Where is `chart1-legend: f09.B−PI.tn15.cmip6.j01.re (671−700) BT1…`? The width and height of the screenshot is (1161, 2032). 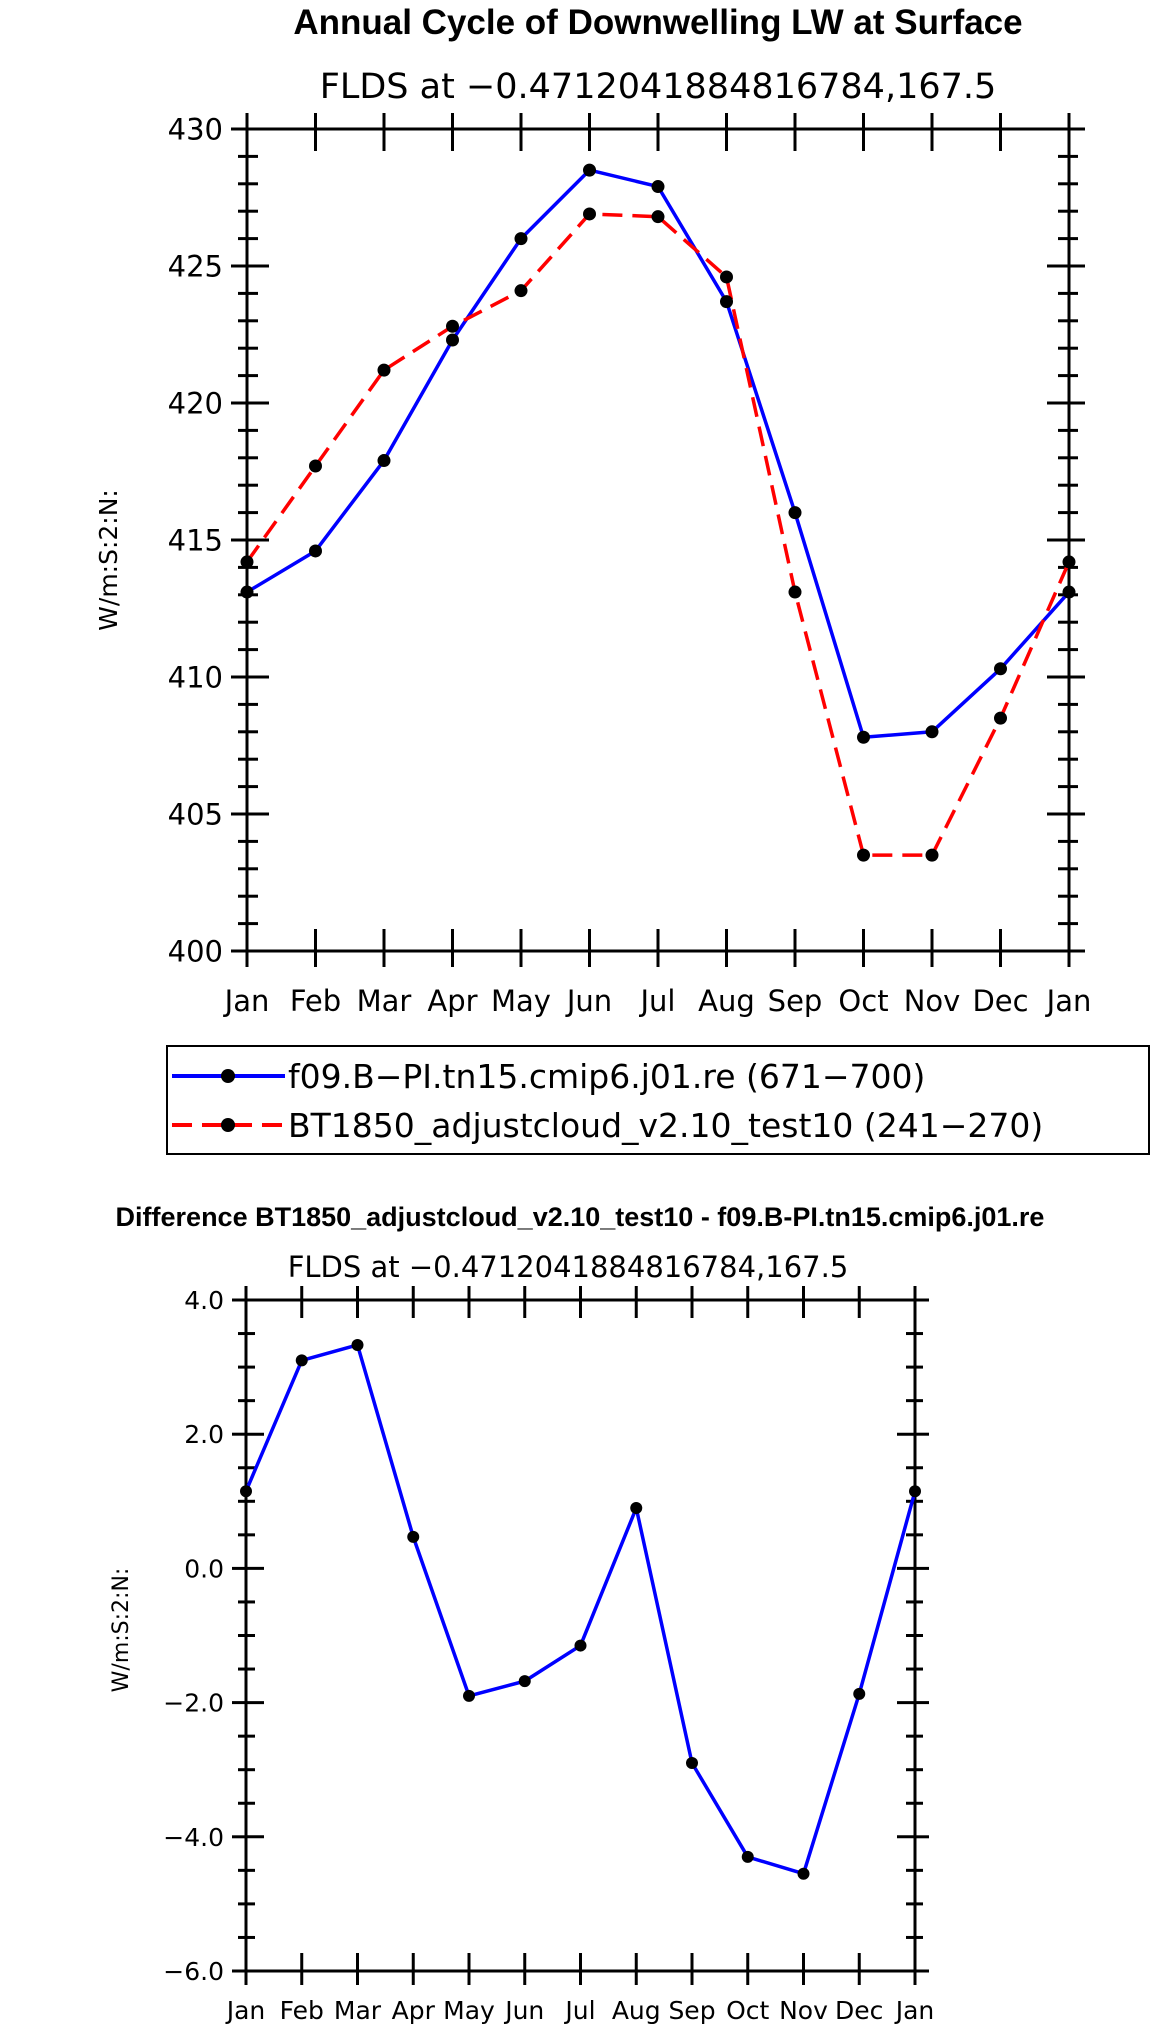 chart1-legend: f09.B−PI.tn15.cmip6.j01.re (671−700) BT1… is located at coordinates (658, 1100).